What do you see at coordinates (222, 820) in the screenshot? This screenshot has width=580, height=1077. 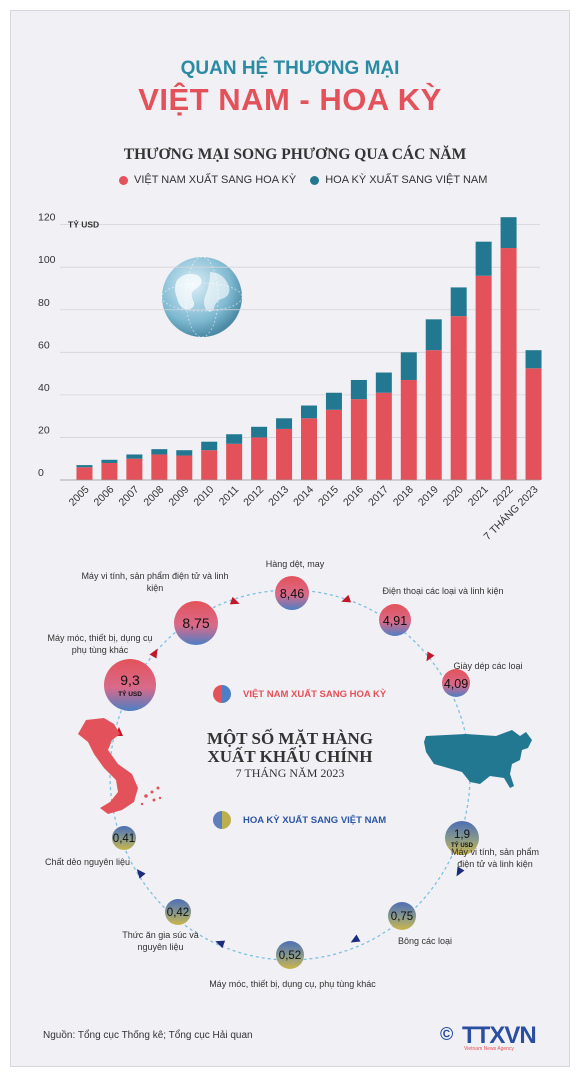 I see `legend-dot-us-items` at bounding box center [222, 820].